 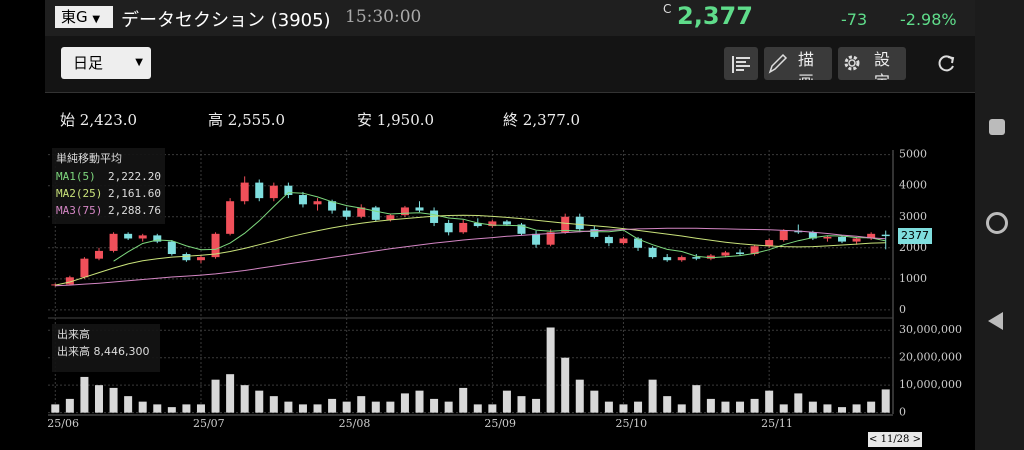 What do you see at coordinates (541, 119) in the screenshot?
I see `ohlc-item: 終 2,377.0` at bounding box center [541, 119].